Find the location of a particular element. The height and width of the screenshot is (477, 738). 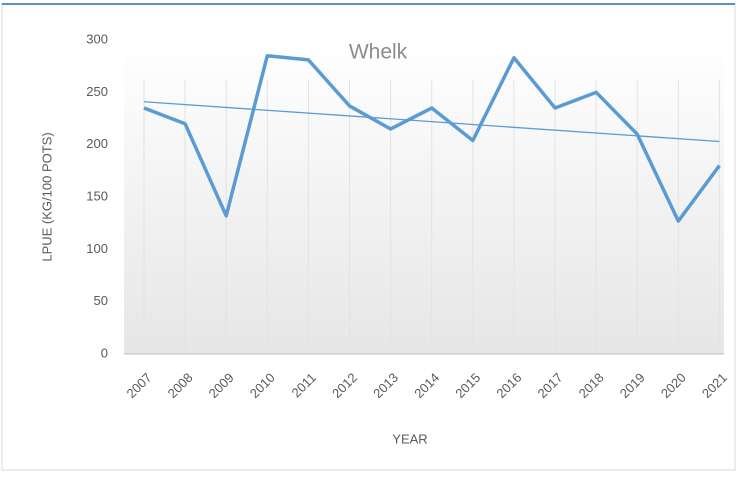

y-tick-label: 250 is located at coordinates (97, 91).